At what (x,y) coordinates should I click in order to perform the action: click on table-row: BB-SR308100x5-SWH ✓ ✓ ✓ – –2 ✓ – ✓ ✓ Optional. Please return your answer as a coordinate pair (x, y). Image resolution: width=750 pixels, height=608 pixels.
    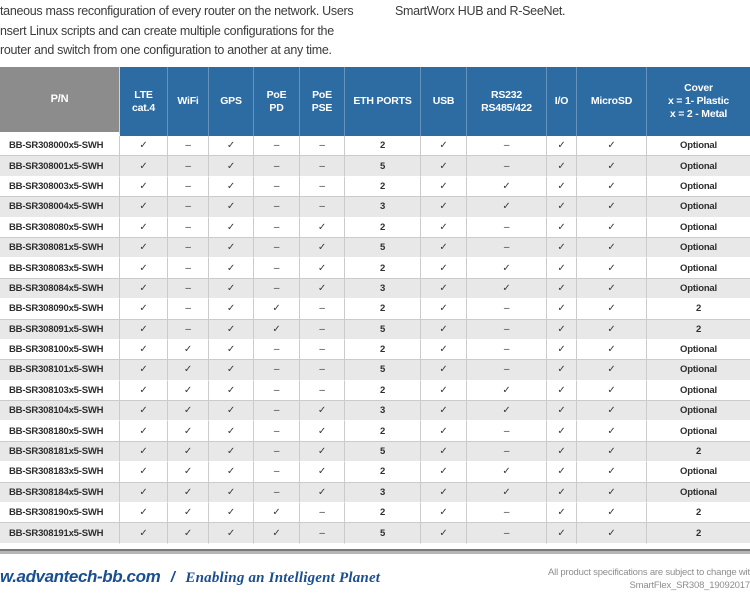
    Looking at the image, I should click on (375, 350).